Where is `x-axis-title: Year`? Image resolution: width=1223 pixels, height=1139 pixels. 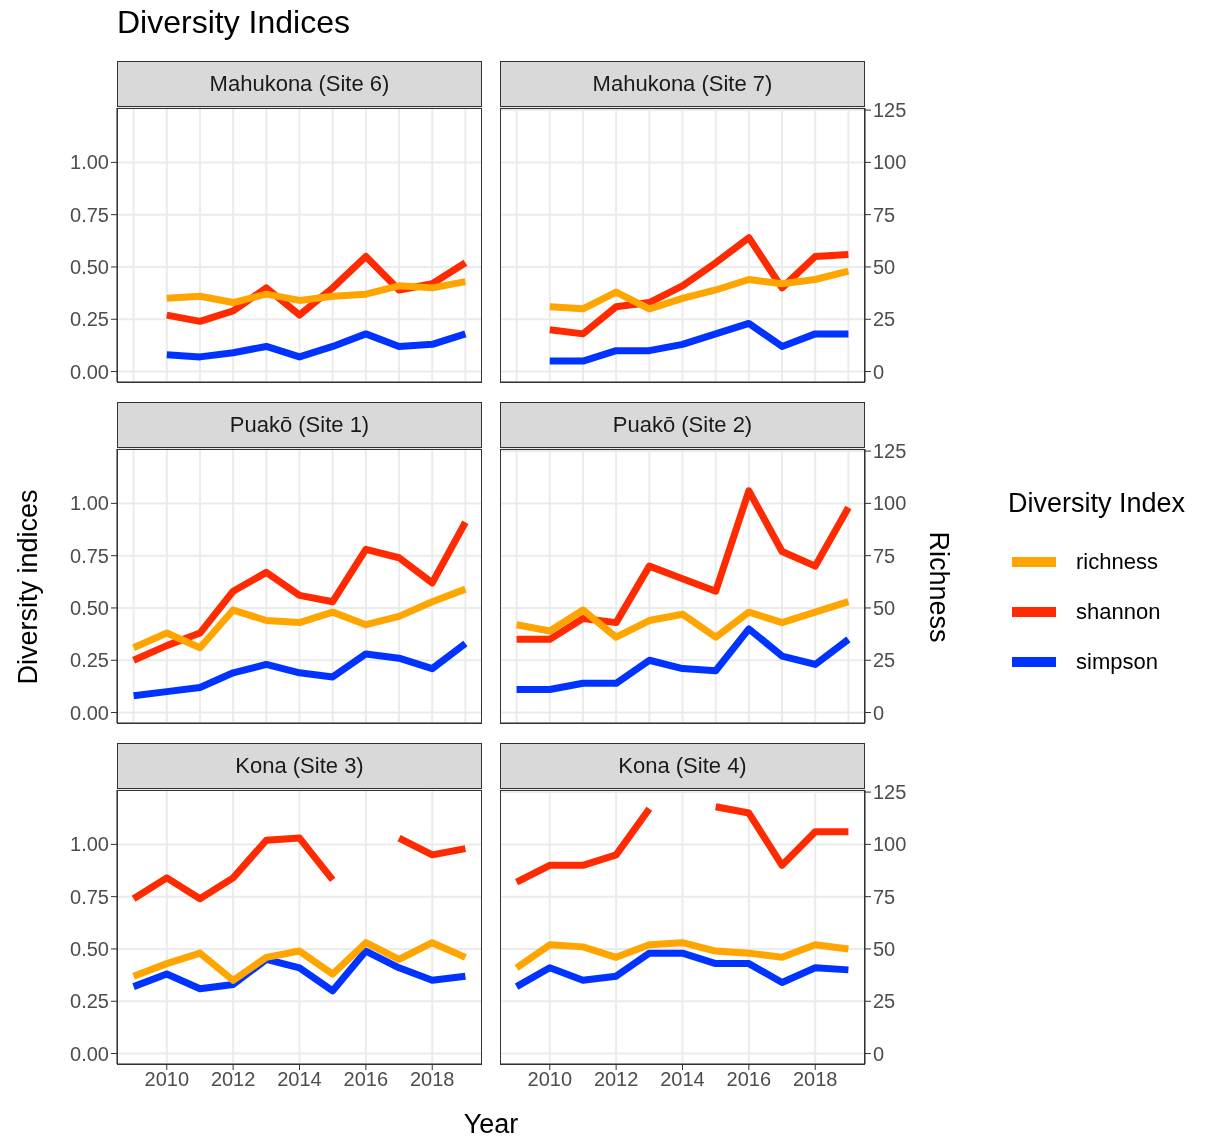
x-axis-title: Year is located at coordinates (491, 1123).